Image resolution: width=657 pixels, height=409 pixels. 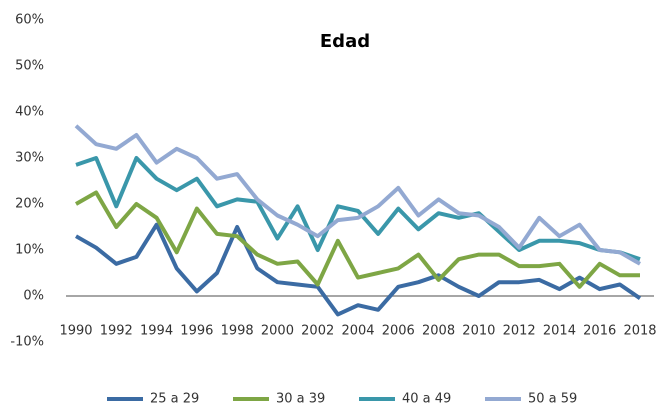 I want to click on chart-title: Edad, so click(x=345, y=41).